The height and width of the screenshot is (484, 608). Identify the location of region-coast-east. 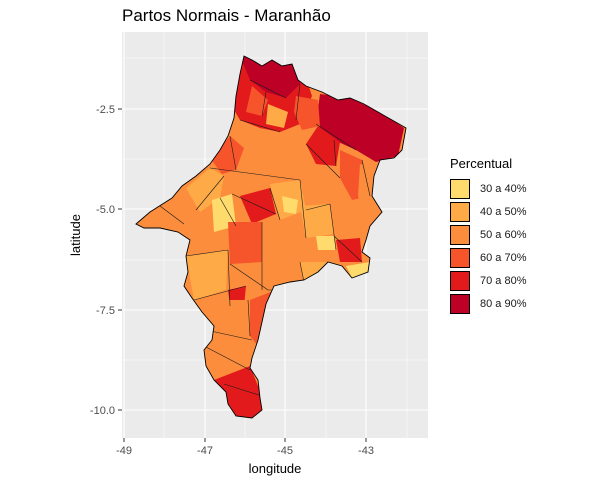
(307, 113).